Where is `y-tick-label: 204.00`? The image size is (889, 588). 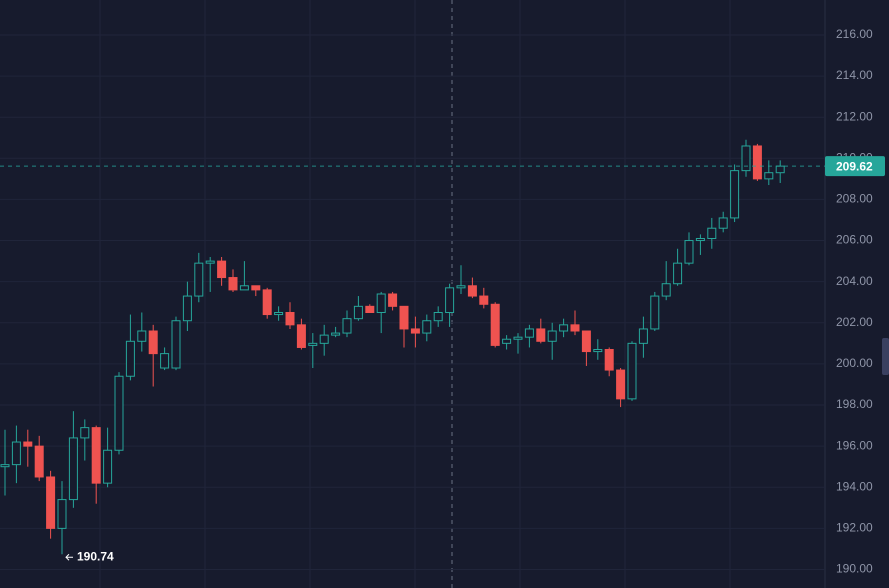 y-tick-label: 204.00 is located at coordinates (854, 281).